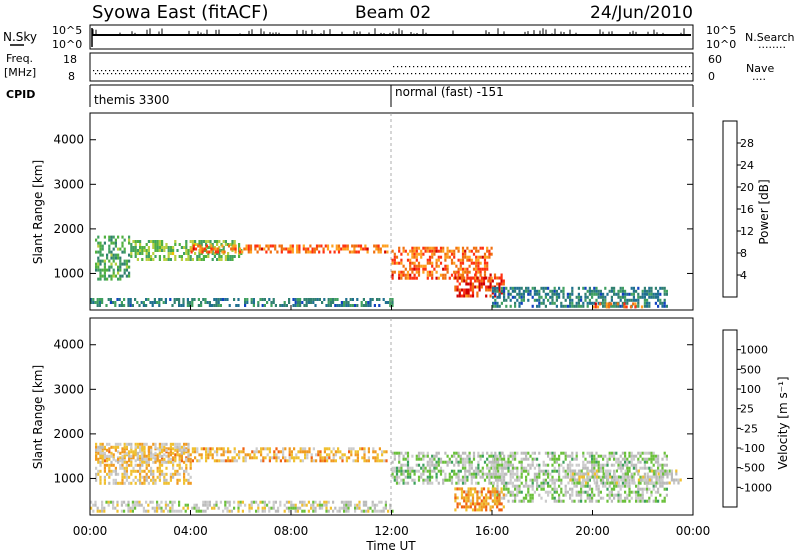 Image resolution: width=800 pixels, height=554 pixels. What do you see at coordinates (752, 448) in the screenshot?
I see `colorbar-tick-label: -100` at bounding box center [752, 448].